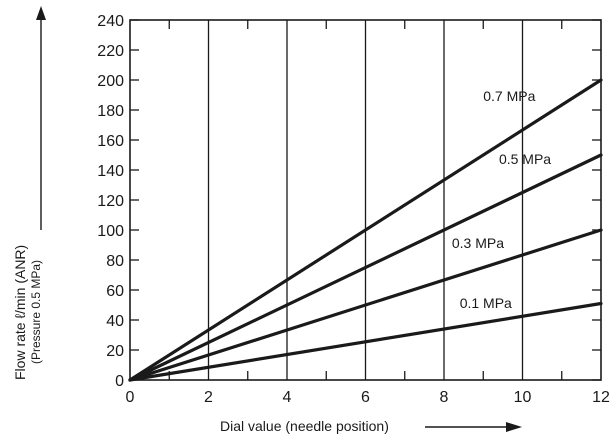 Image resolution: width=614 pixels, height=436 pixels. Describe the element at coordinates (130, 397) in the screenshot. I see `x-tick-label: 0` at that location.